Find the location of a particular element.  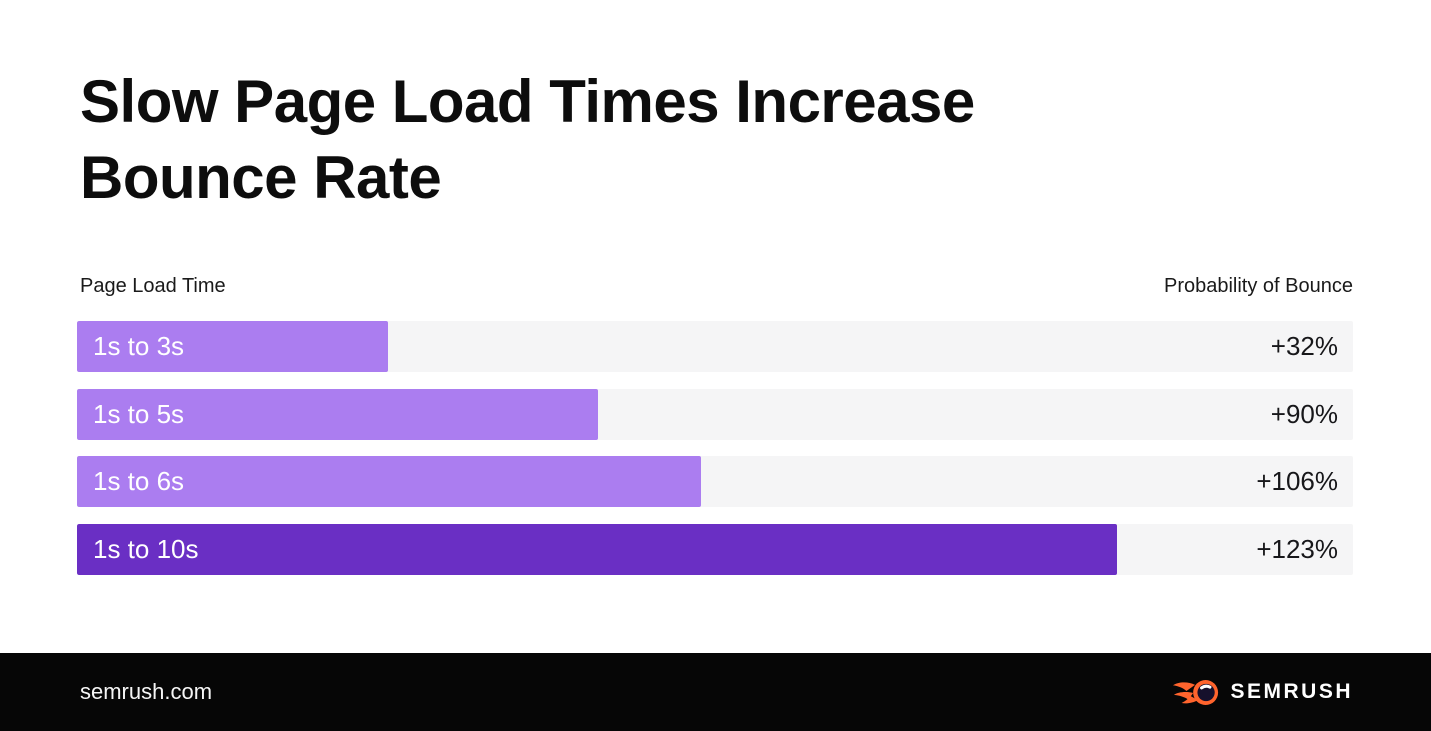

bar-fill: 1s to 10s is located at coordinates (597, 549).